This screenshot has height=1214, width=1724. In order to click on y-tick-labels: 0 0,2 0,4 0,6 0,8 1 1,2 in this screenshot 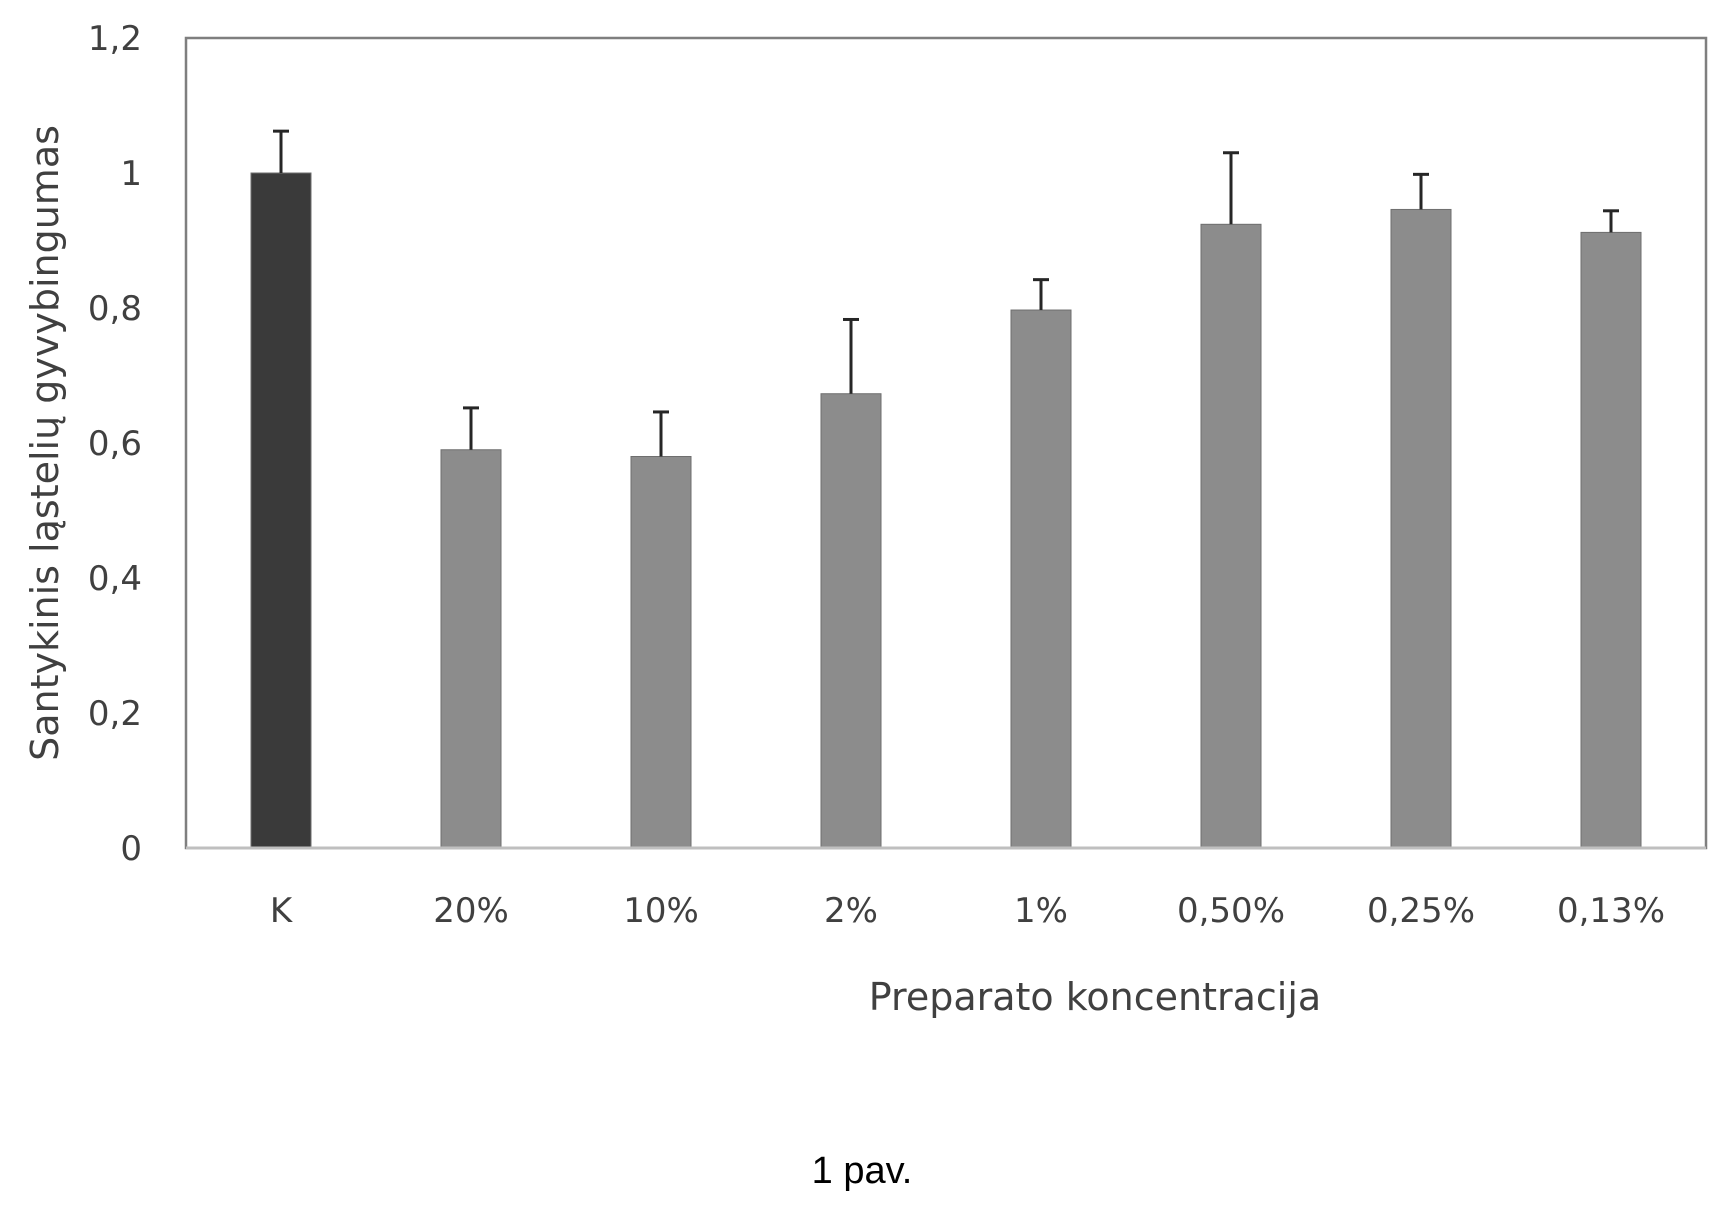, I will do `click(115, 444)`.